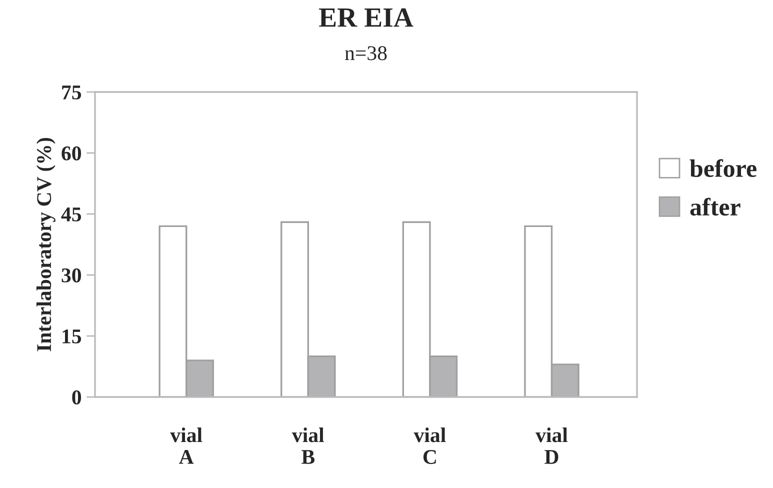  Describe the element at coordinates (186, 446) in the screenshot. I see `x-tick-label: vial A` at that location.